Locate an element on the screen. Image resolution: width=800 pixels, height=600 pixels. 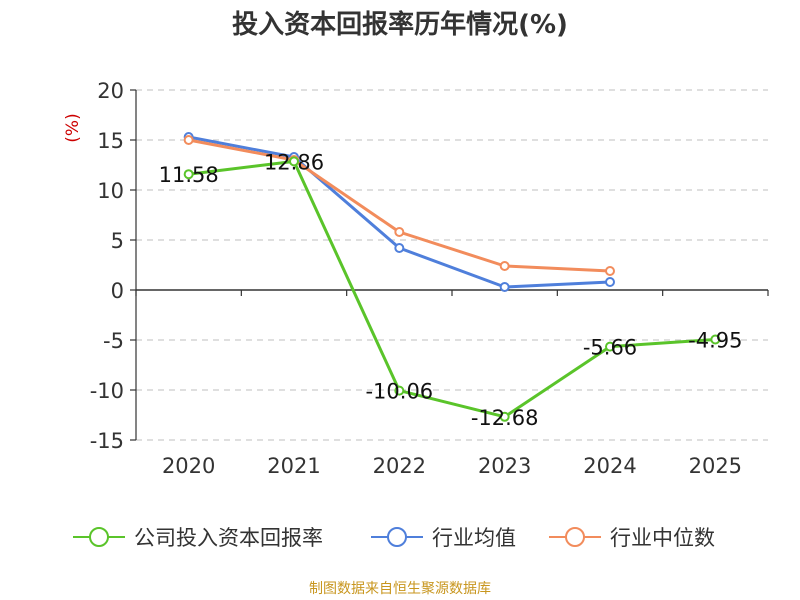
data-label: 11.58 is located at coordinates (189, 175).